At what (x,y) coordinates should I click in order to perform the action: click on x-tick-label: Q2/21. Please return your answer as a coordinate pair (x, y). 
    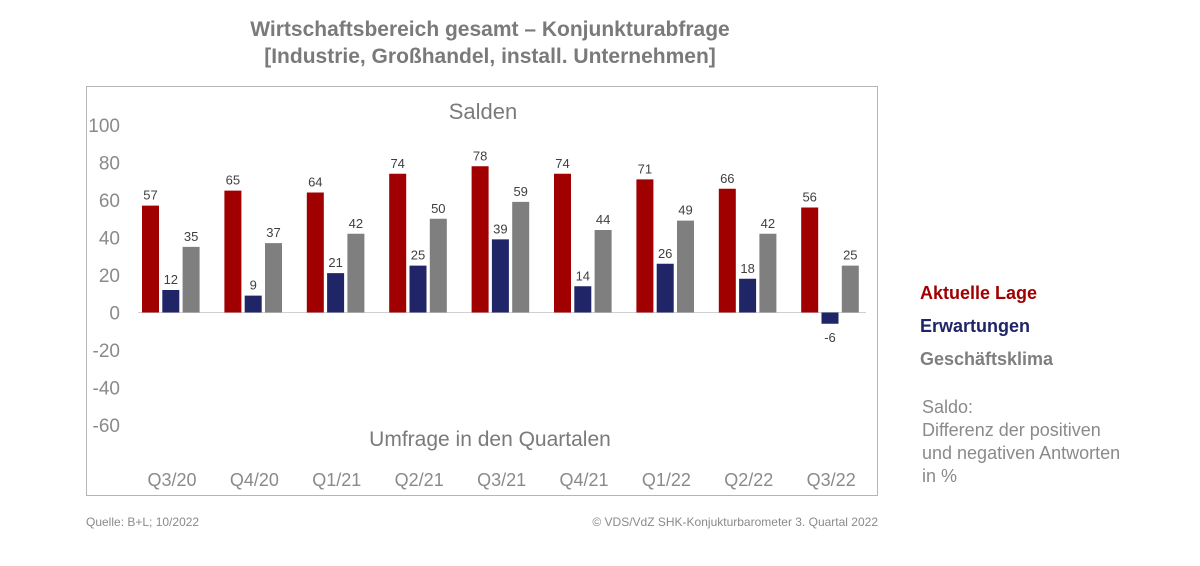
    Looking at the image, I should click on (419, 480).